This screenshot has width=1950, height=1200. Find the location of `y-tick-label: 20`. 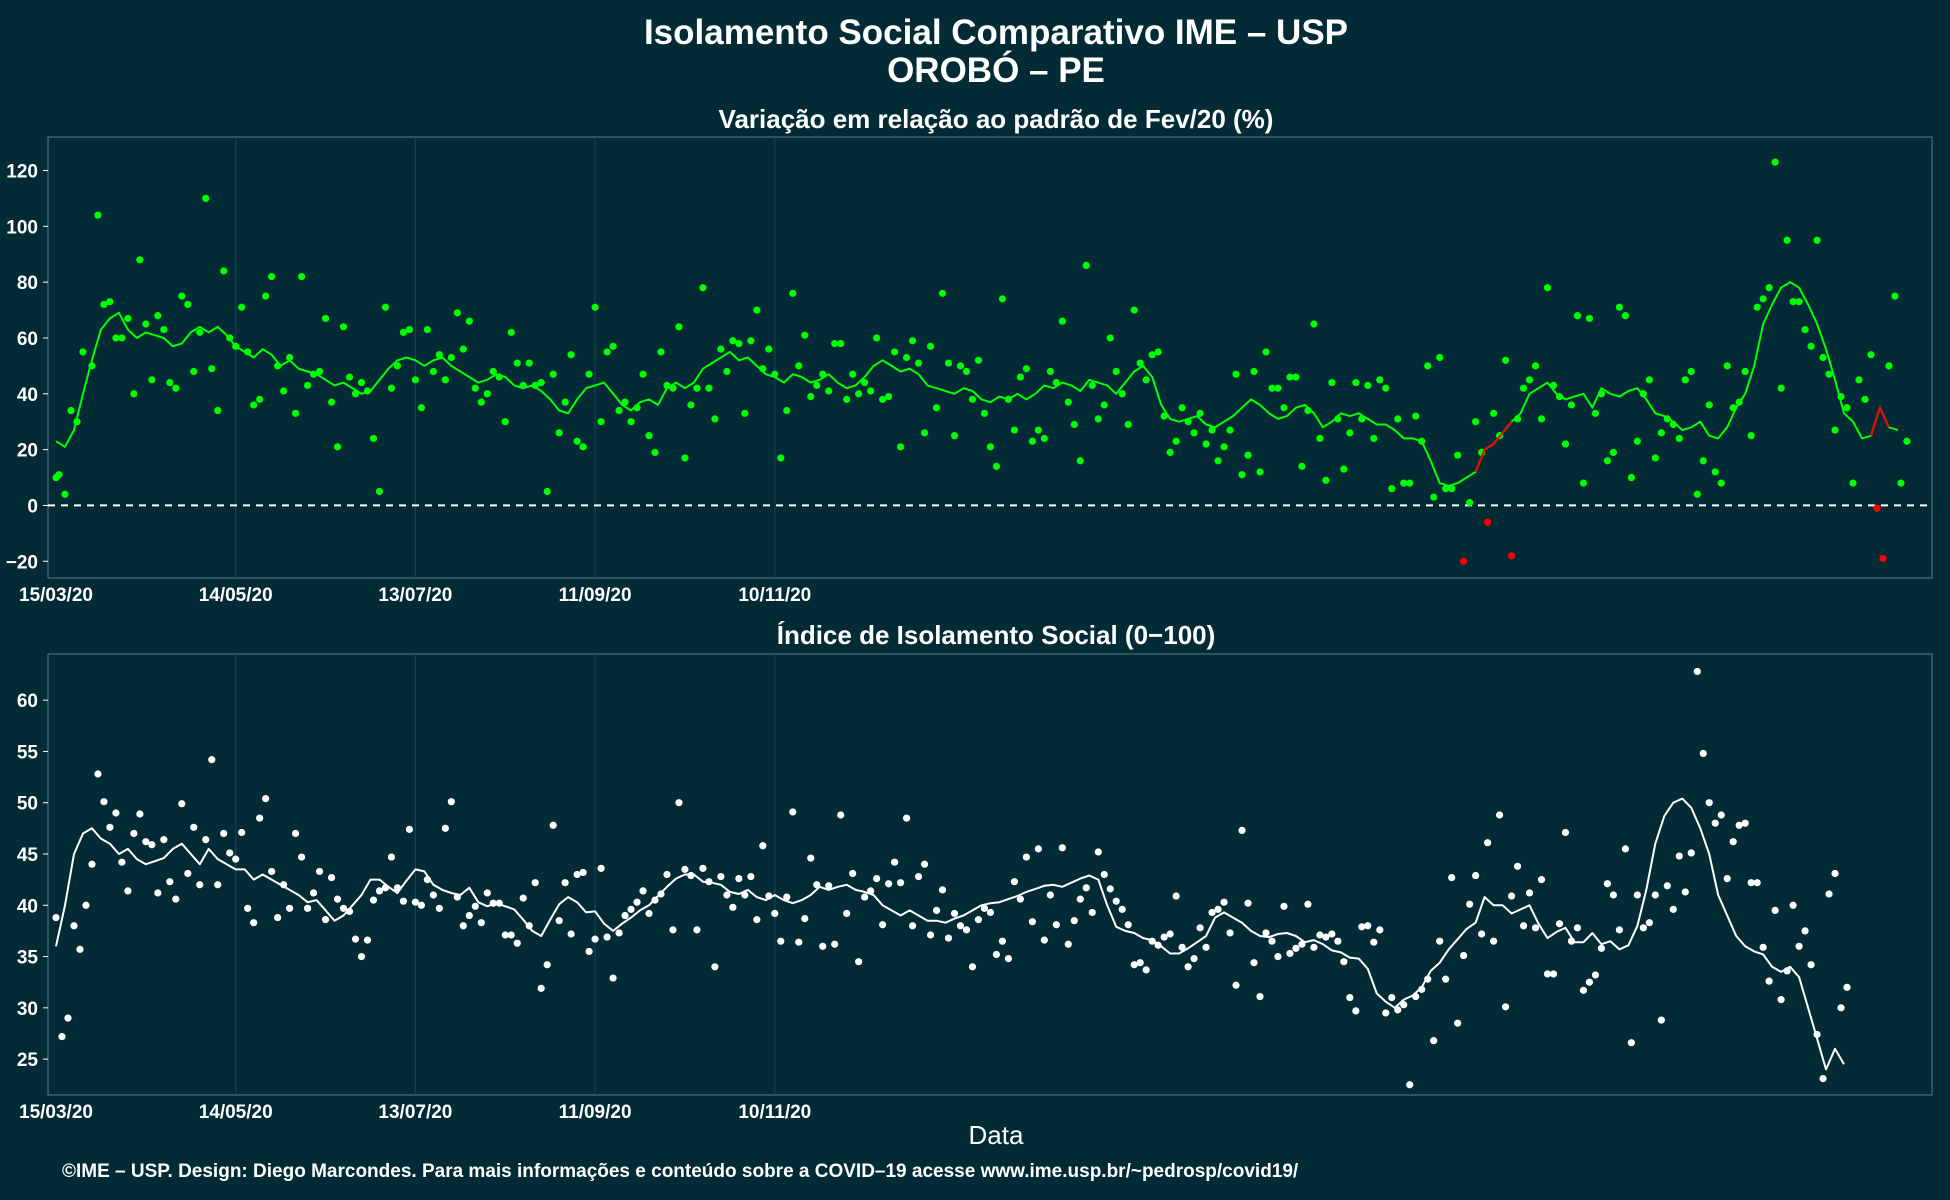

y-tick-label: 20 is located at coordinates (27, 451).